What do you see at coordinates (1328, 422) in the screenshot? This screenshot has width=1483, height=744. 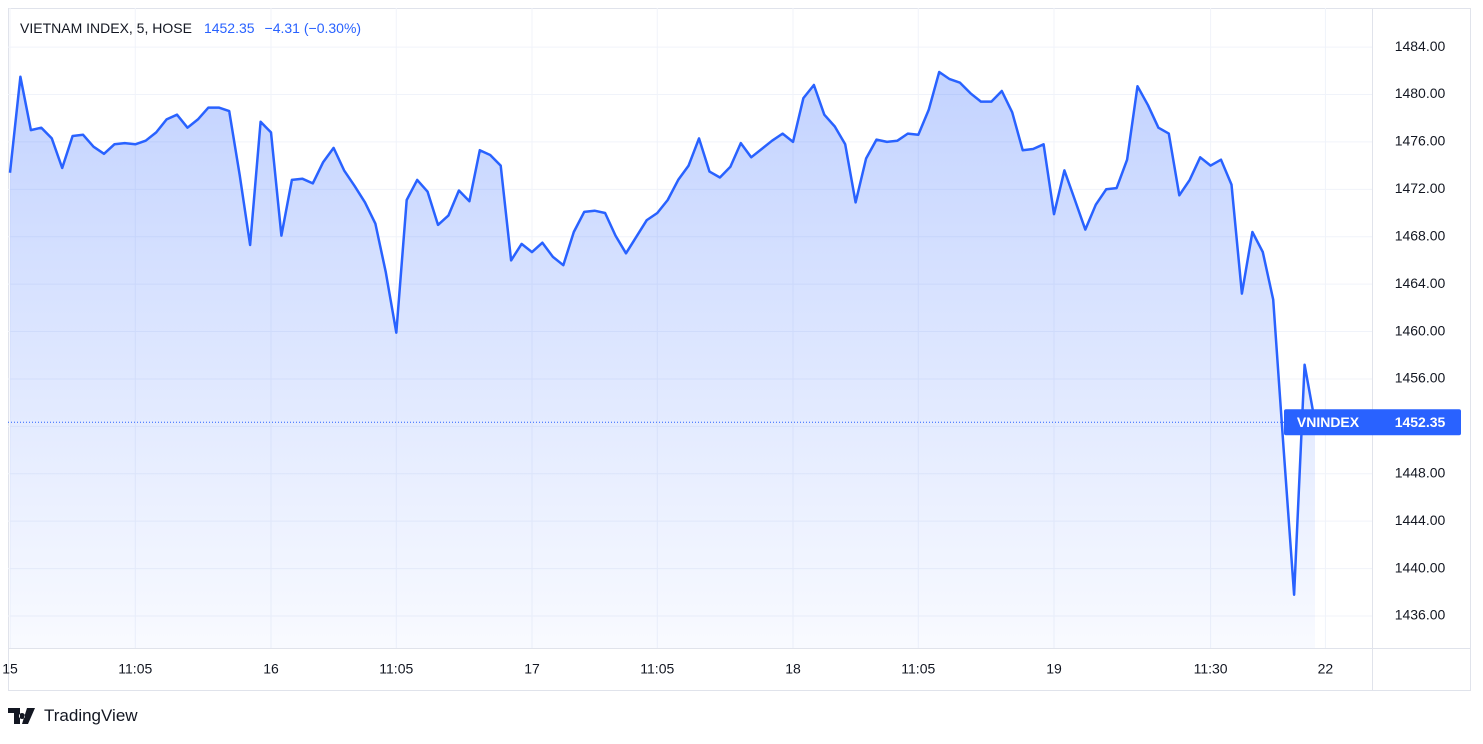 I see `series-name-label: VNINDEX` at bounding box center [1328, 422].